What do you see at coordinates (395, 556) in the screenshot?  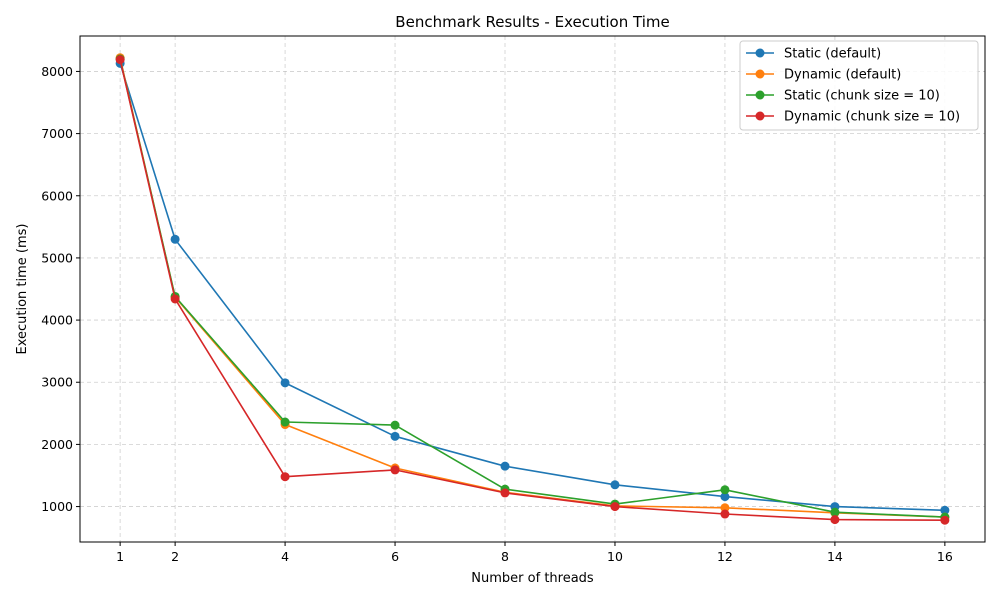 I see `x-tick-label: 6` at bounding box center [395, 556].